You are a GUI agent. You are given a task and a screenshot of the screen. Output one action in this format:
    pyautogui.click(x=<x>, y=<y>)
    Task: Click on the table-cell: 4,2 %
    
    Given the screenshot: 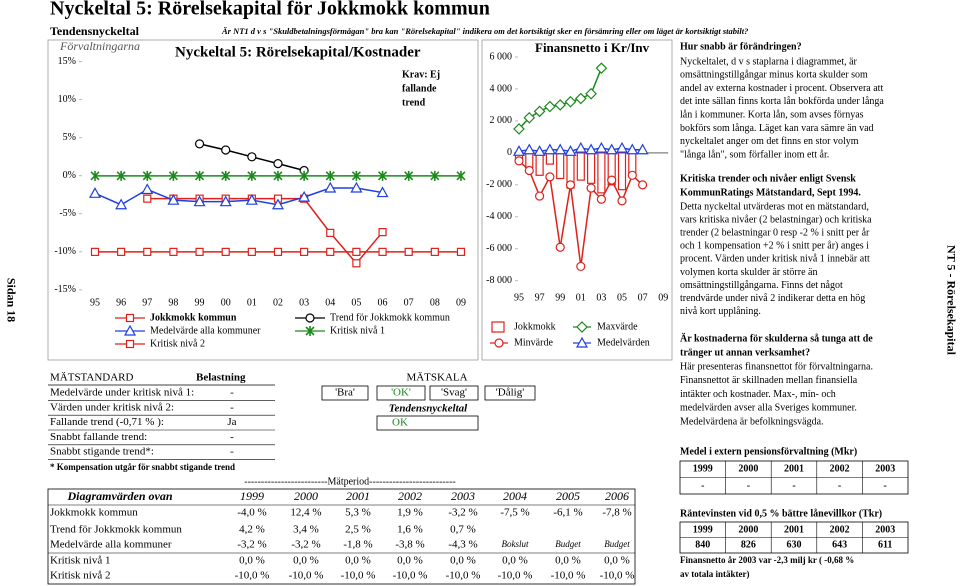 What is the action you would take?
    pyautogui.click(x=252, y=530)
    